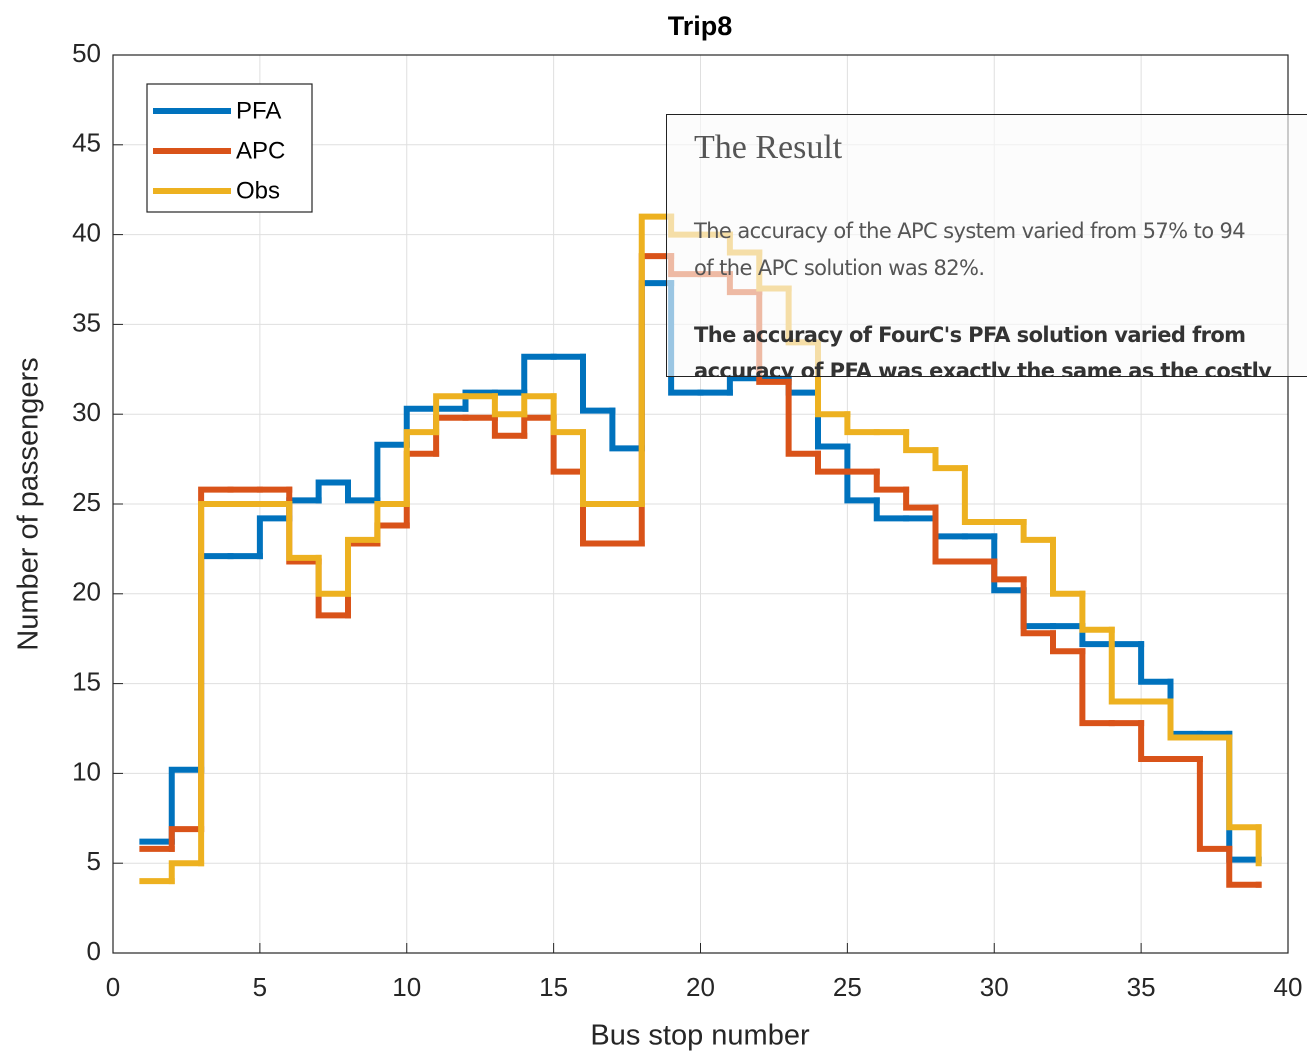  What do you see at coordinates (700, 26) in the screenshot?
I see `chart-title: Trip8` at bounding box center [700, 26].